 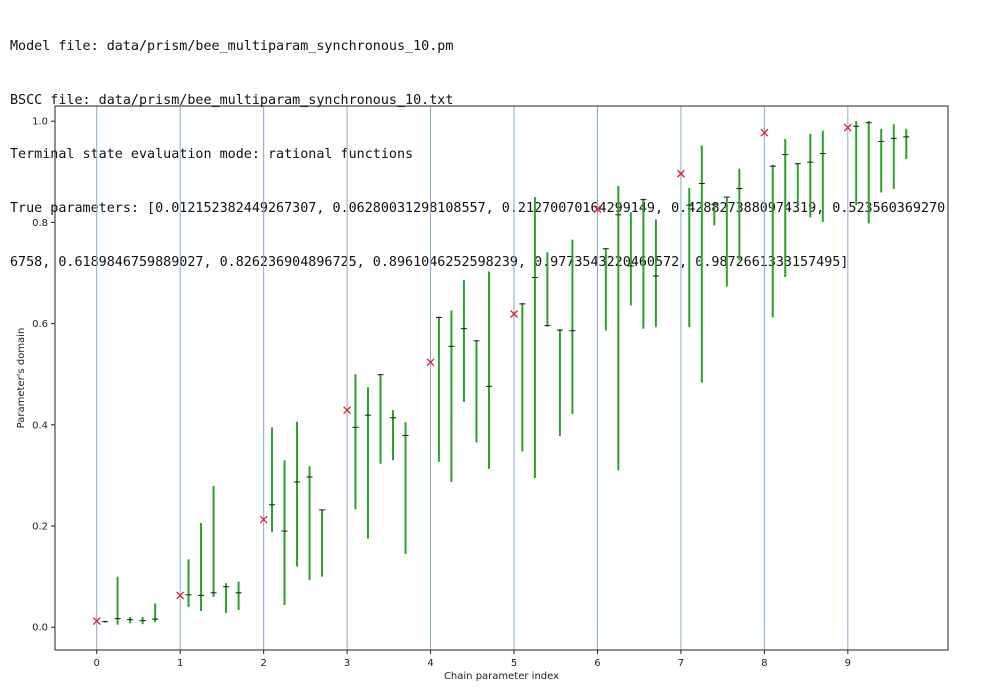 I want to click on x-tick-label: 3, so click(x=347, y=663).